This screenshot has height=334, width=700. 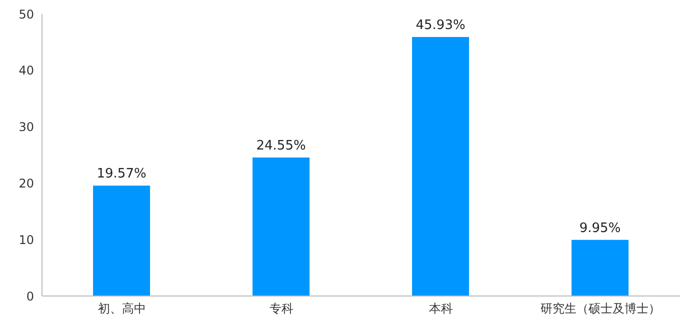 I want to click on y-tick-label: 40, so click(x=26, y=71).